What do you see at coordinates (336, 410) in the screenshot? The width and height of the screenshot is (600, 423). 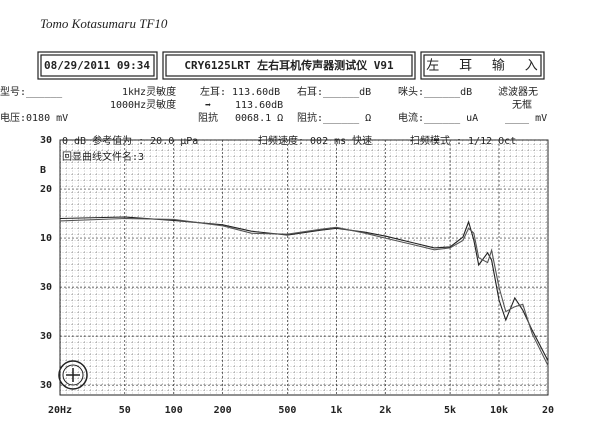 I see `x-tick-label: 1k` at bounding box center [336, 410].